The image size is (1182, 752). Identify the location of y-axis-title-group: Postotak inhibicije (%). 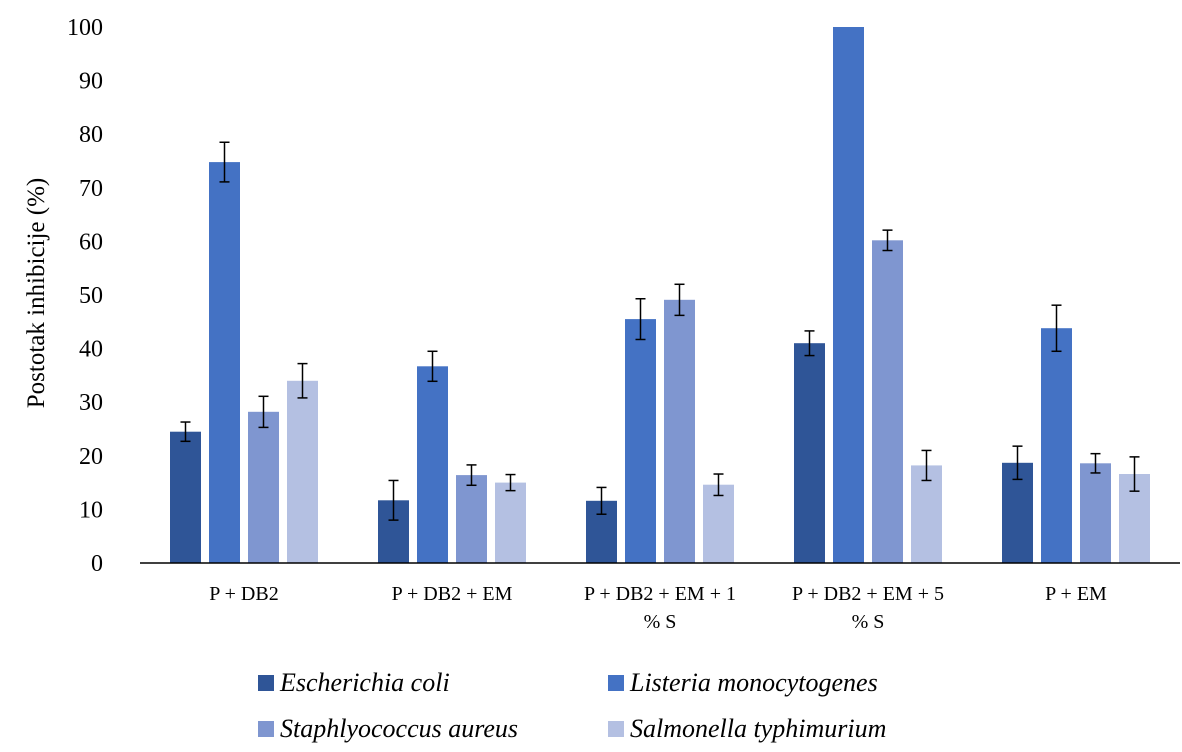
(36, 293).